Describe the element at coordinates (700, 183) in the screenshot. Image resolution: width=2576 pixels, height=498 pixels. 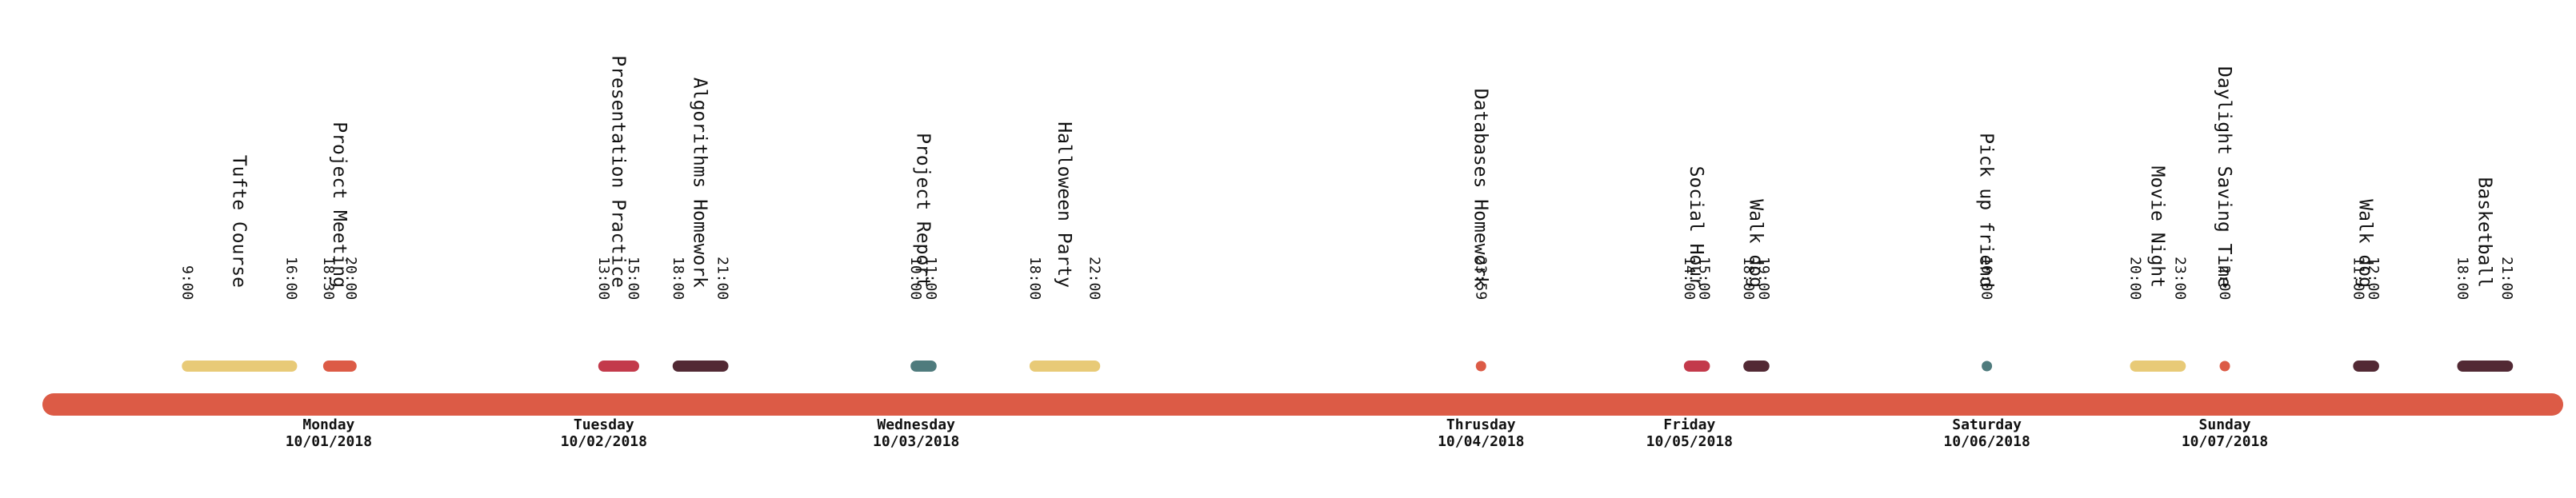
I see `event-name-label: Algorithms Homework` at that location.